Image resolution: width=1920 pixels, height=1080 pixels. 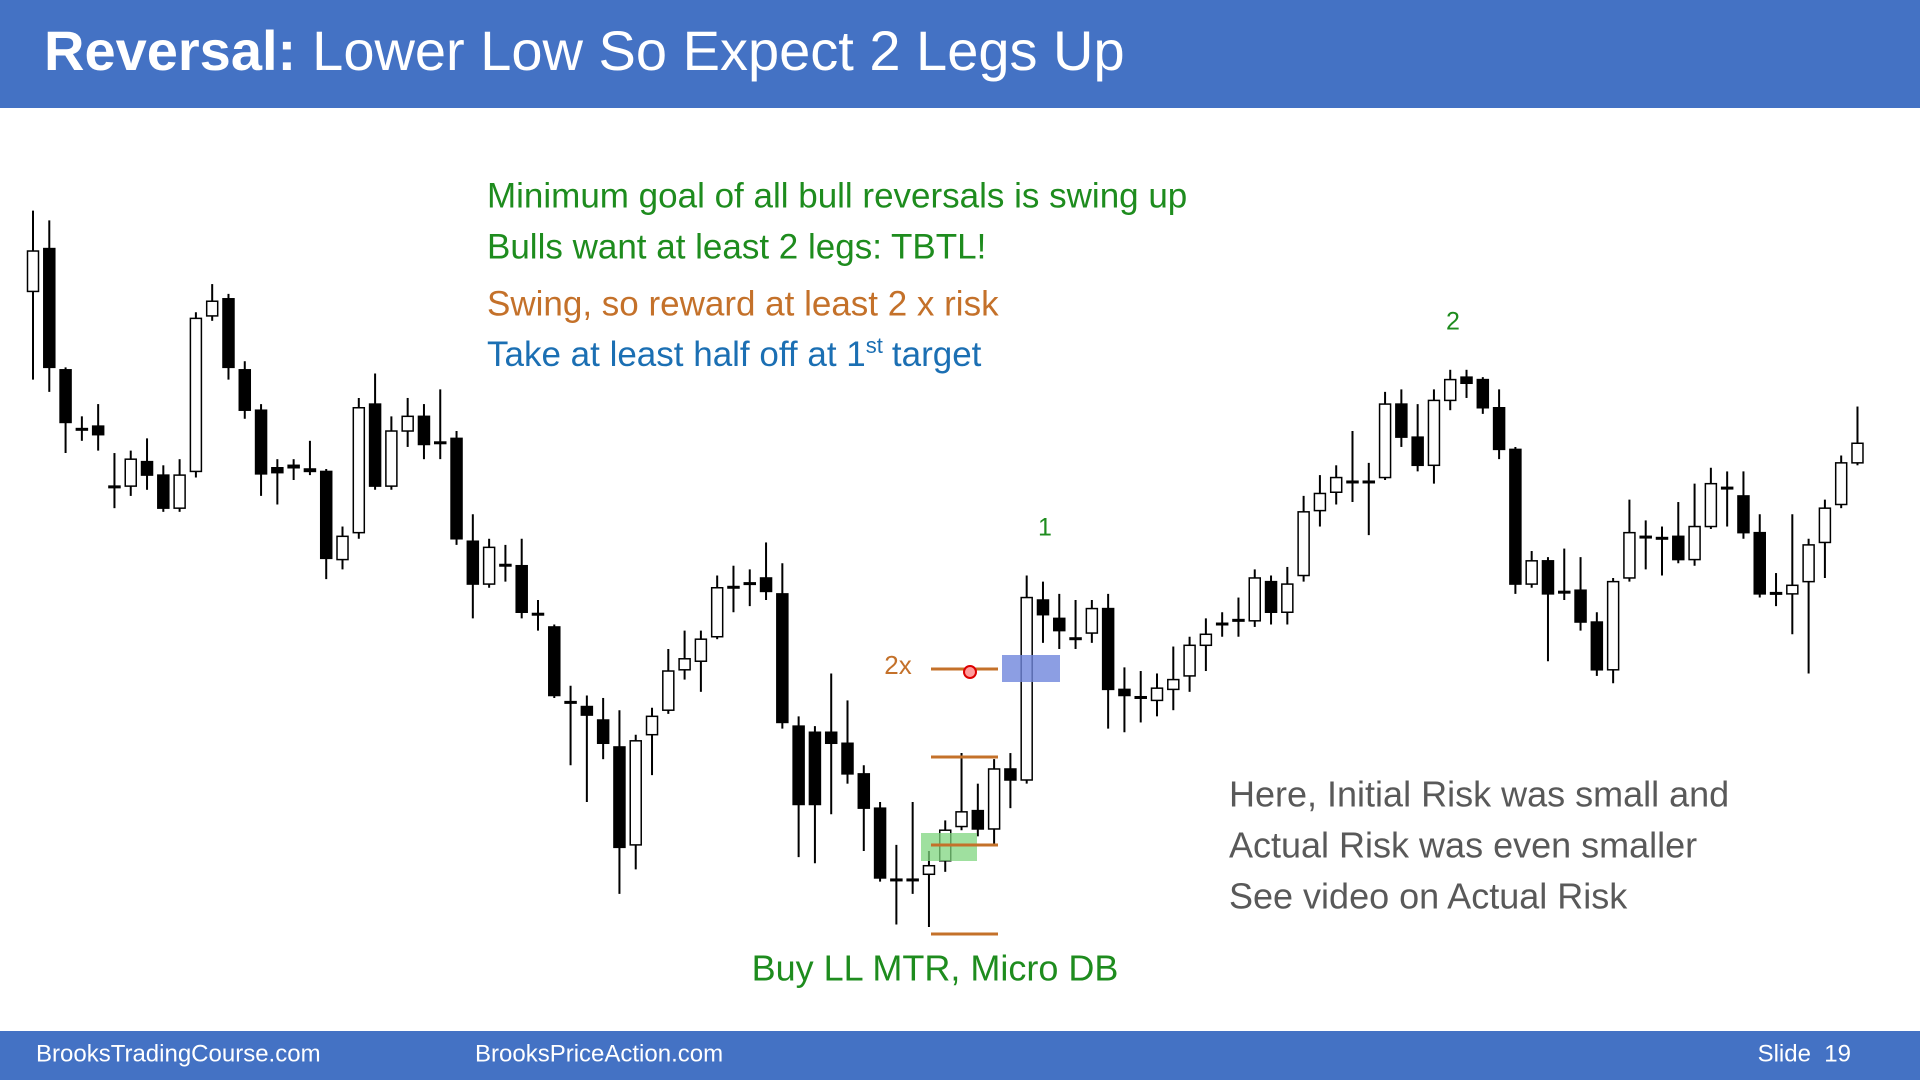 I want to click on leg-label: 2, so click(x=1453, y=322).